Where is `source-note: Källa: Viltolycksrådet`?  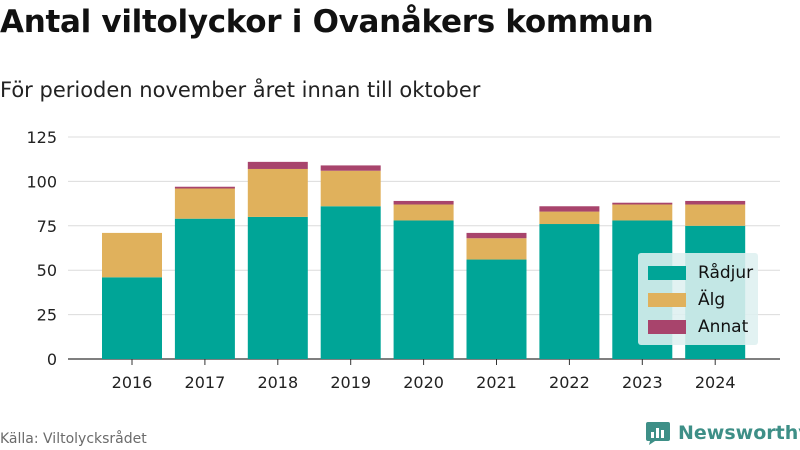
source-note: Källa: Viltolycksrådet is located at coordinates (73, 439).